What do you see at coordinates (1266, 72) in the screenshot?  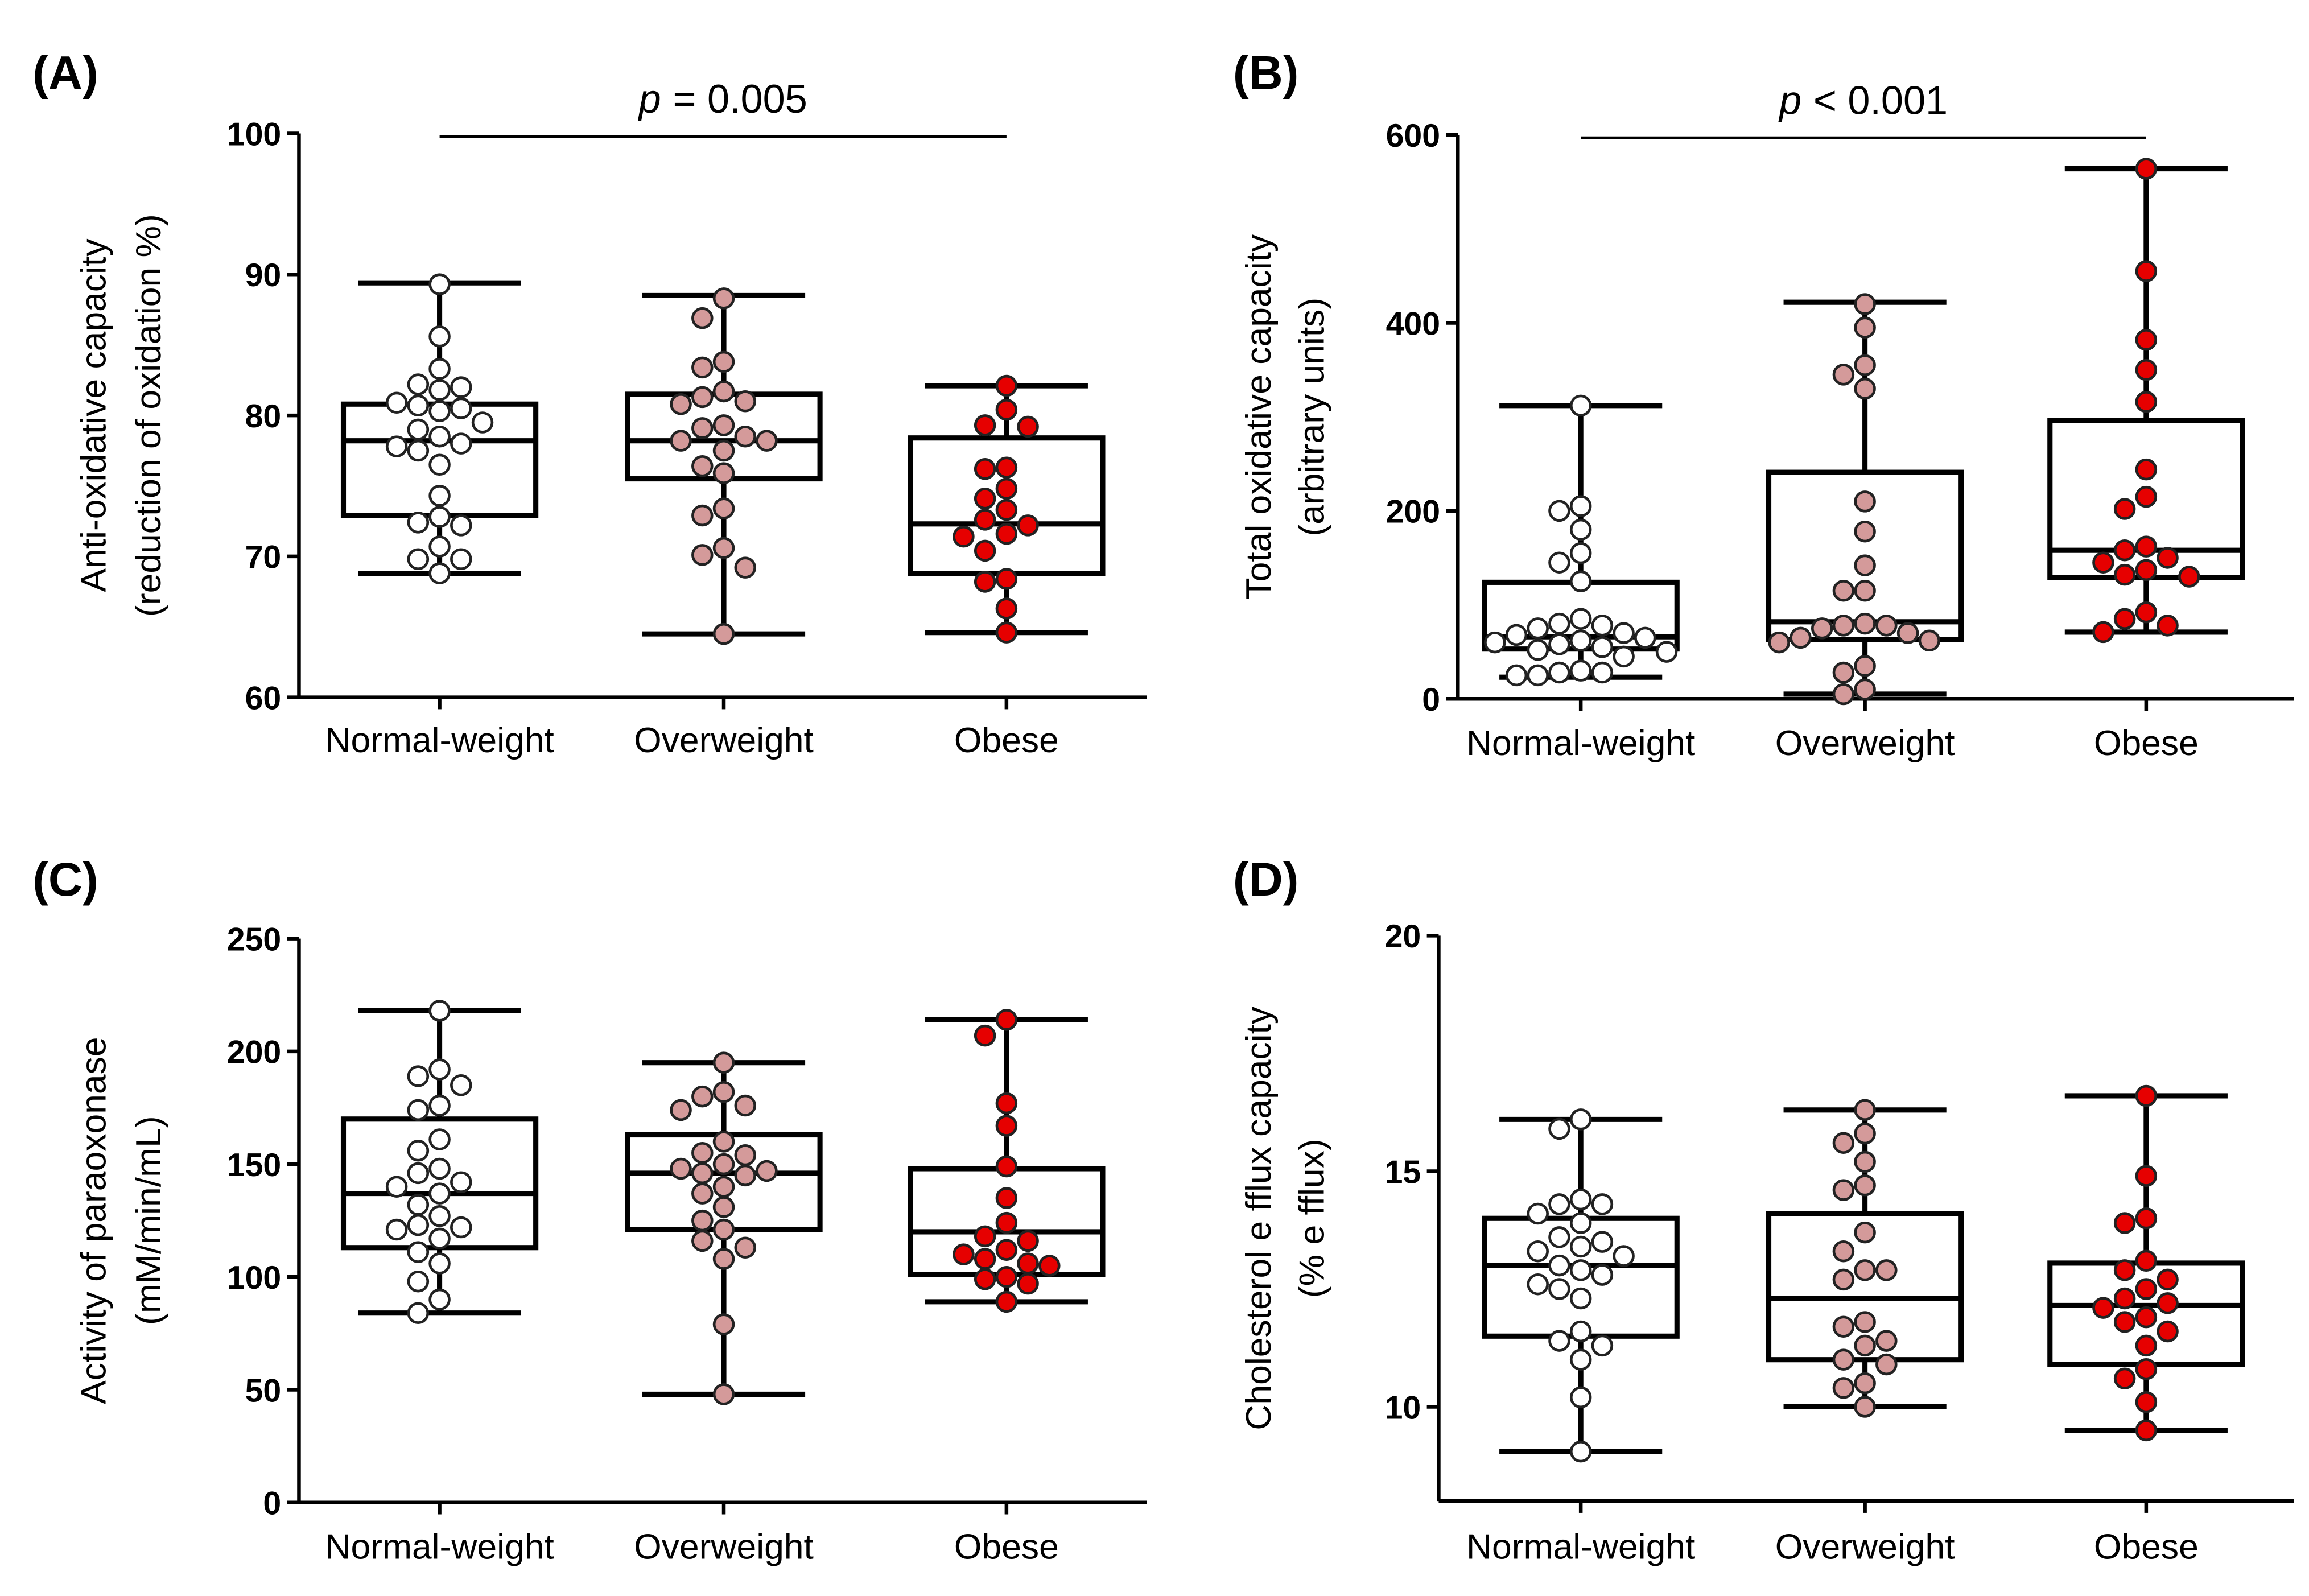 I see `panel-label: (B)` at bounding box center [1266, 72].